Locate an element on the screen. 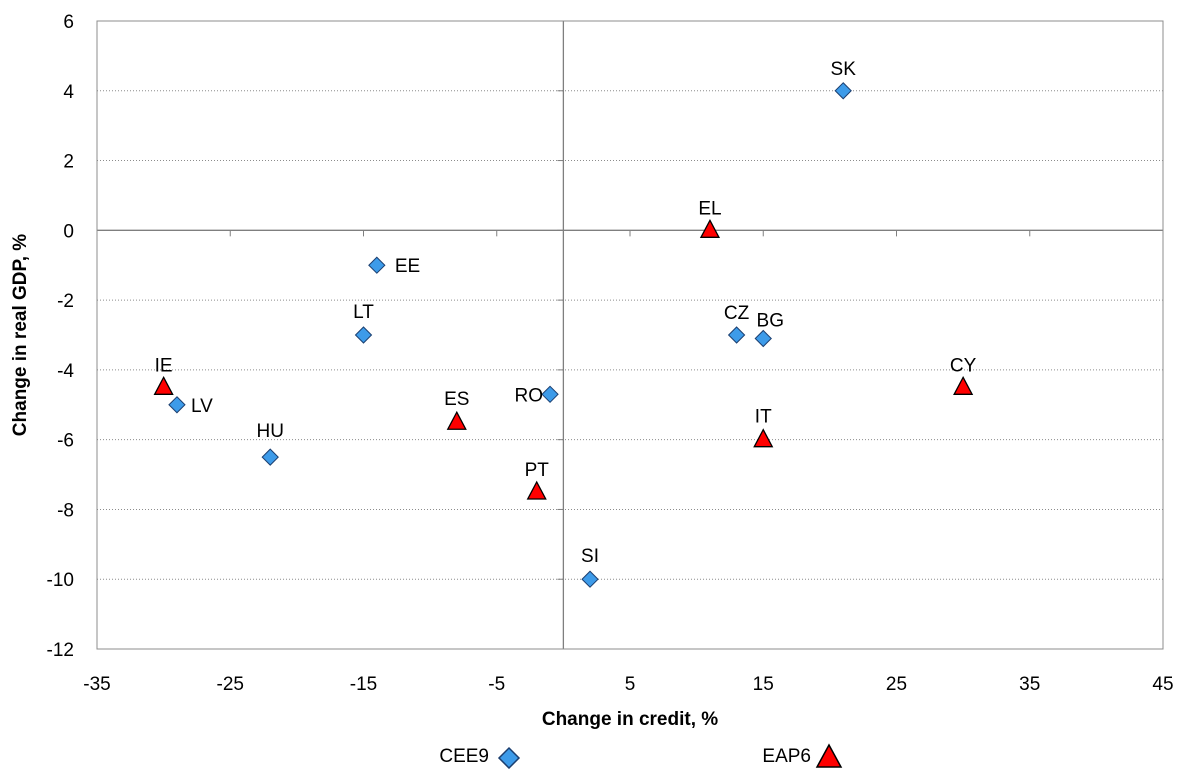 This screenshot has height=769, width=1187. legend: CEE9 EAP6 is located at coordinates (641, 756).